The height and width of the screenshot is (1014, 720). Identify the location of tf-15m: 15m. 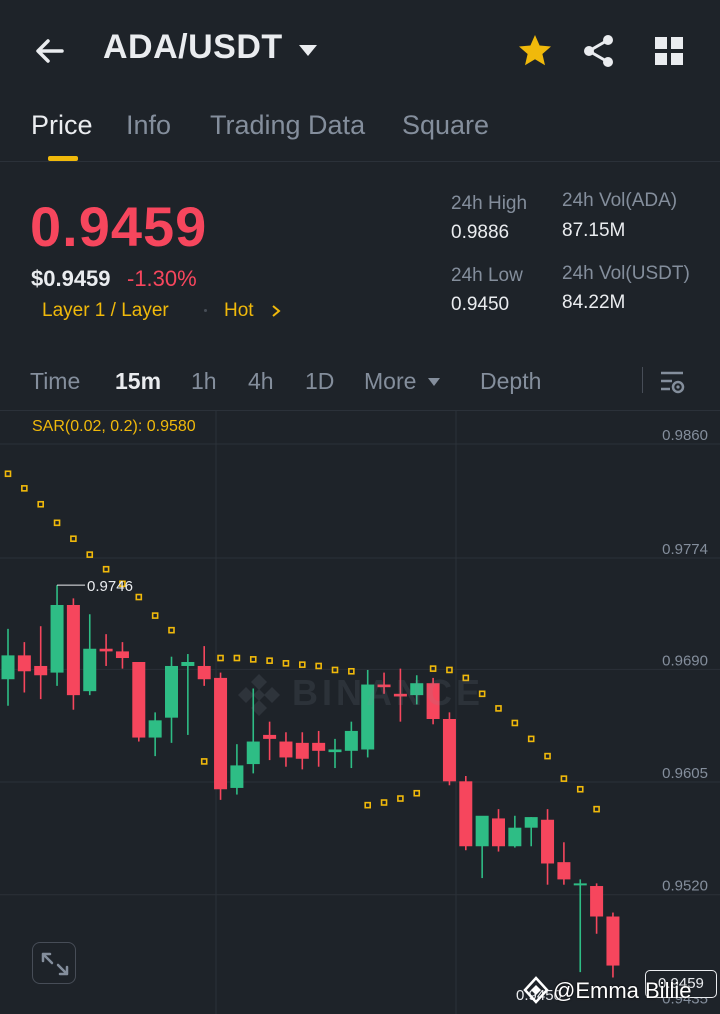
(138, 381).